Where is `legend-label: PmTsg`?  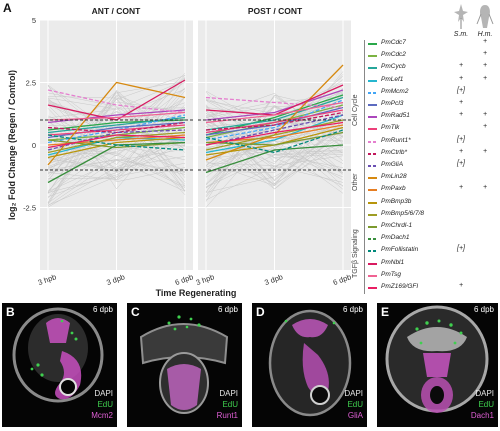
legend-label: PmTsg is located at coordinates (391, 274).